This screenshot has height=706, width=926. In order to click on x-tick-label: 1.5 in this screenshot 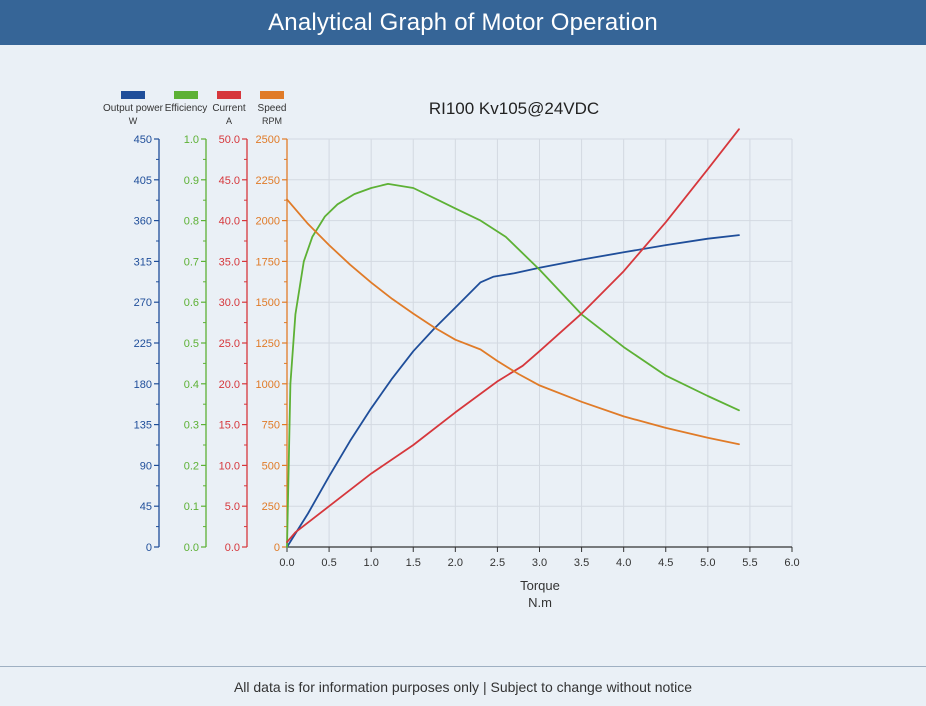, I will do `click(413, 563)`.